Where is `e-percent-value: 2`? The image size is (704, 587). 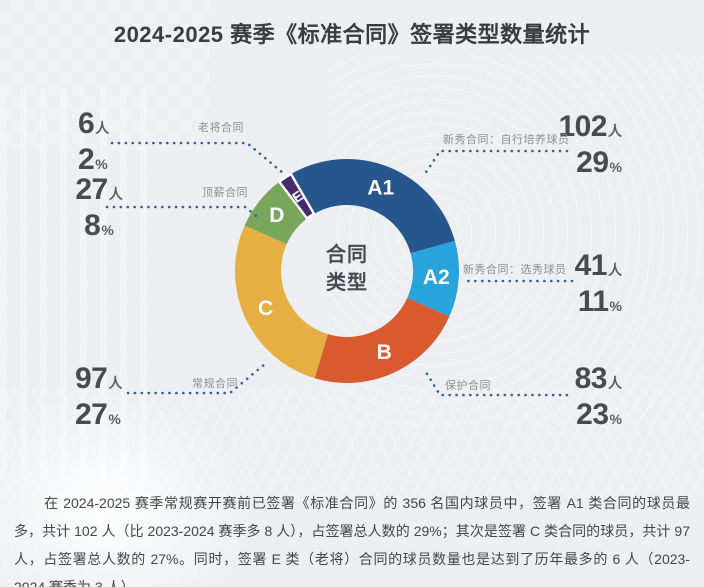
e-percent-value: 2 is located at coordinates (86, 159).